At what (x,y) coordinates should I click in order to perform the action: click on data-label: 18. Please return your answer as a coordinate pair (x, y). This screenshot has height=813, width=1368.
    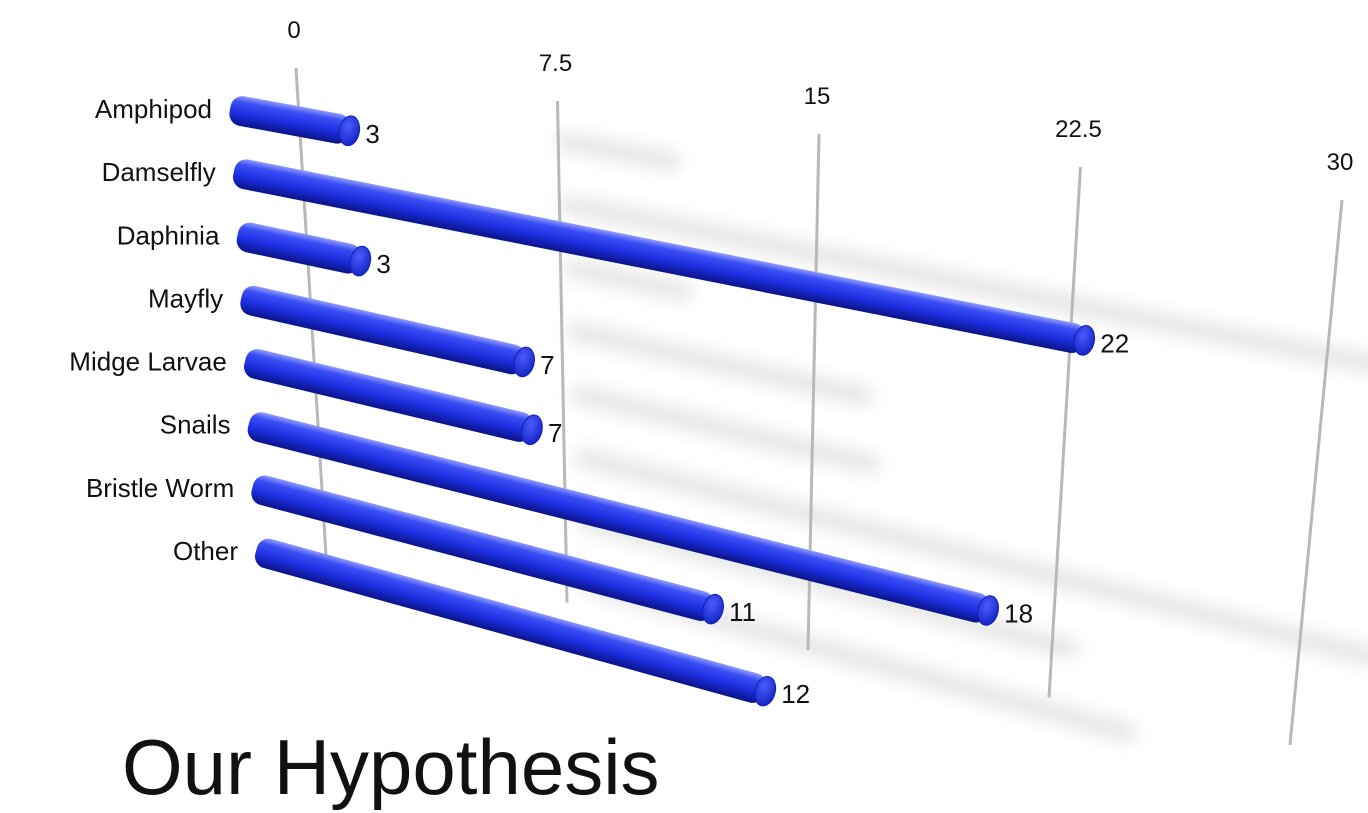
    Looking at the image, I should click on (1018, 614).